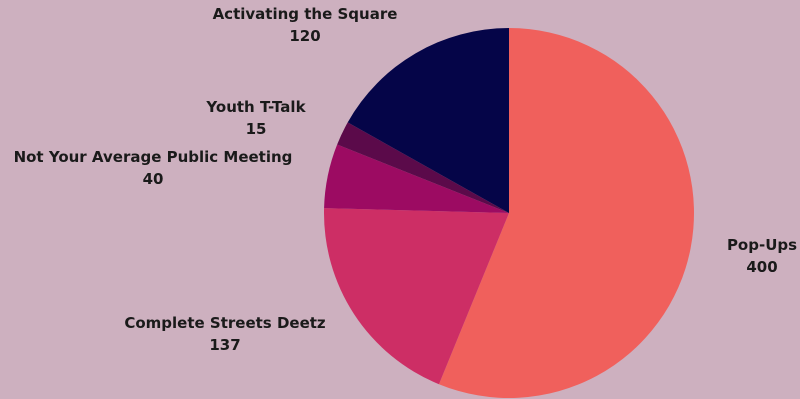 The width and height of the screenshot is (800, 399). I want to click on label-activating-square-name: Activating the Square, so click(305, 14).